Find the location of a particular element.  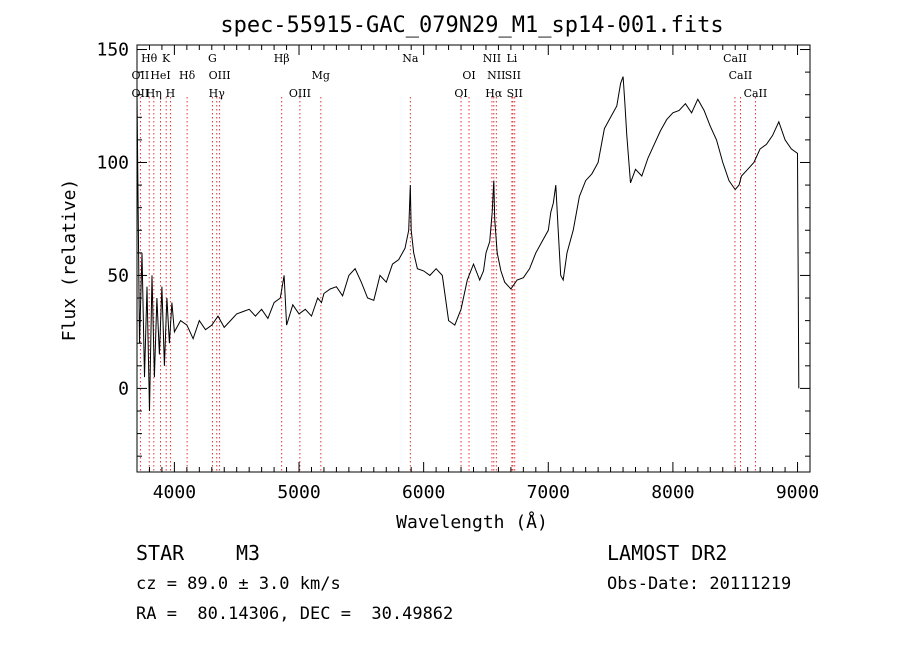

x-tick-label: 9000 is located at coordinates (797, 492).